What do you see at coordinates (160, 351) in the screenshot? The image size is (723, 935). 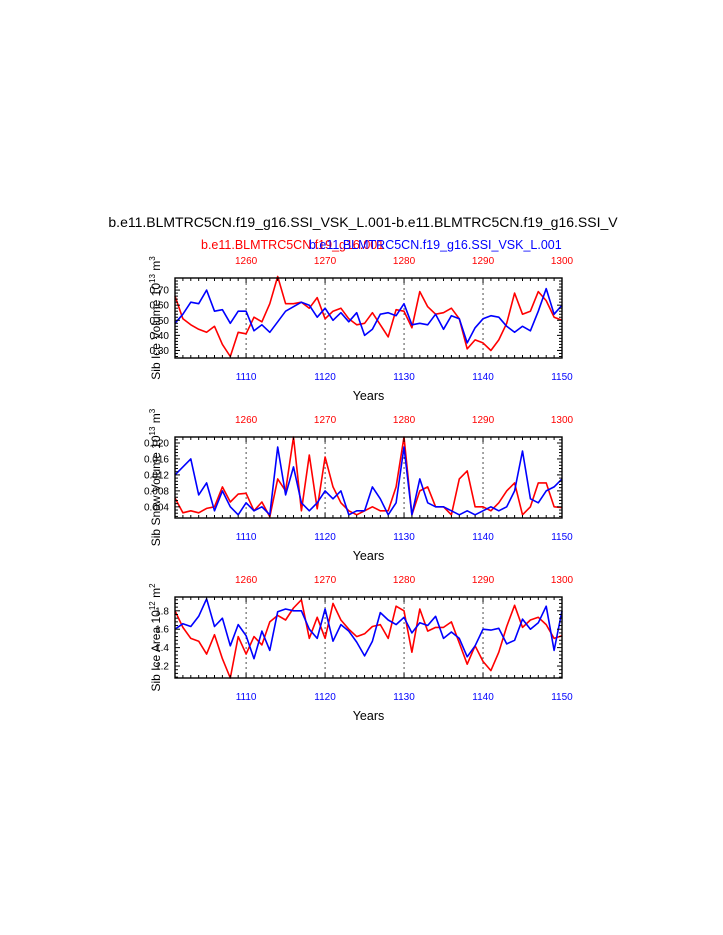 I see `y-tick-label: 0.30` at bounding box center [160, 351].